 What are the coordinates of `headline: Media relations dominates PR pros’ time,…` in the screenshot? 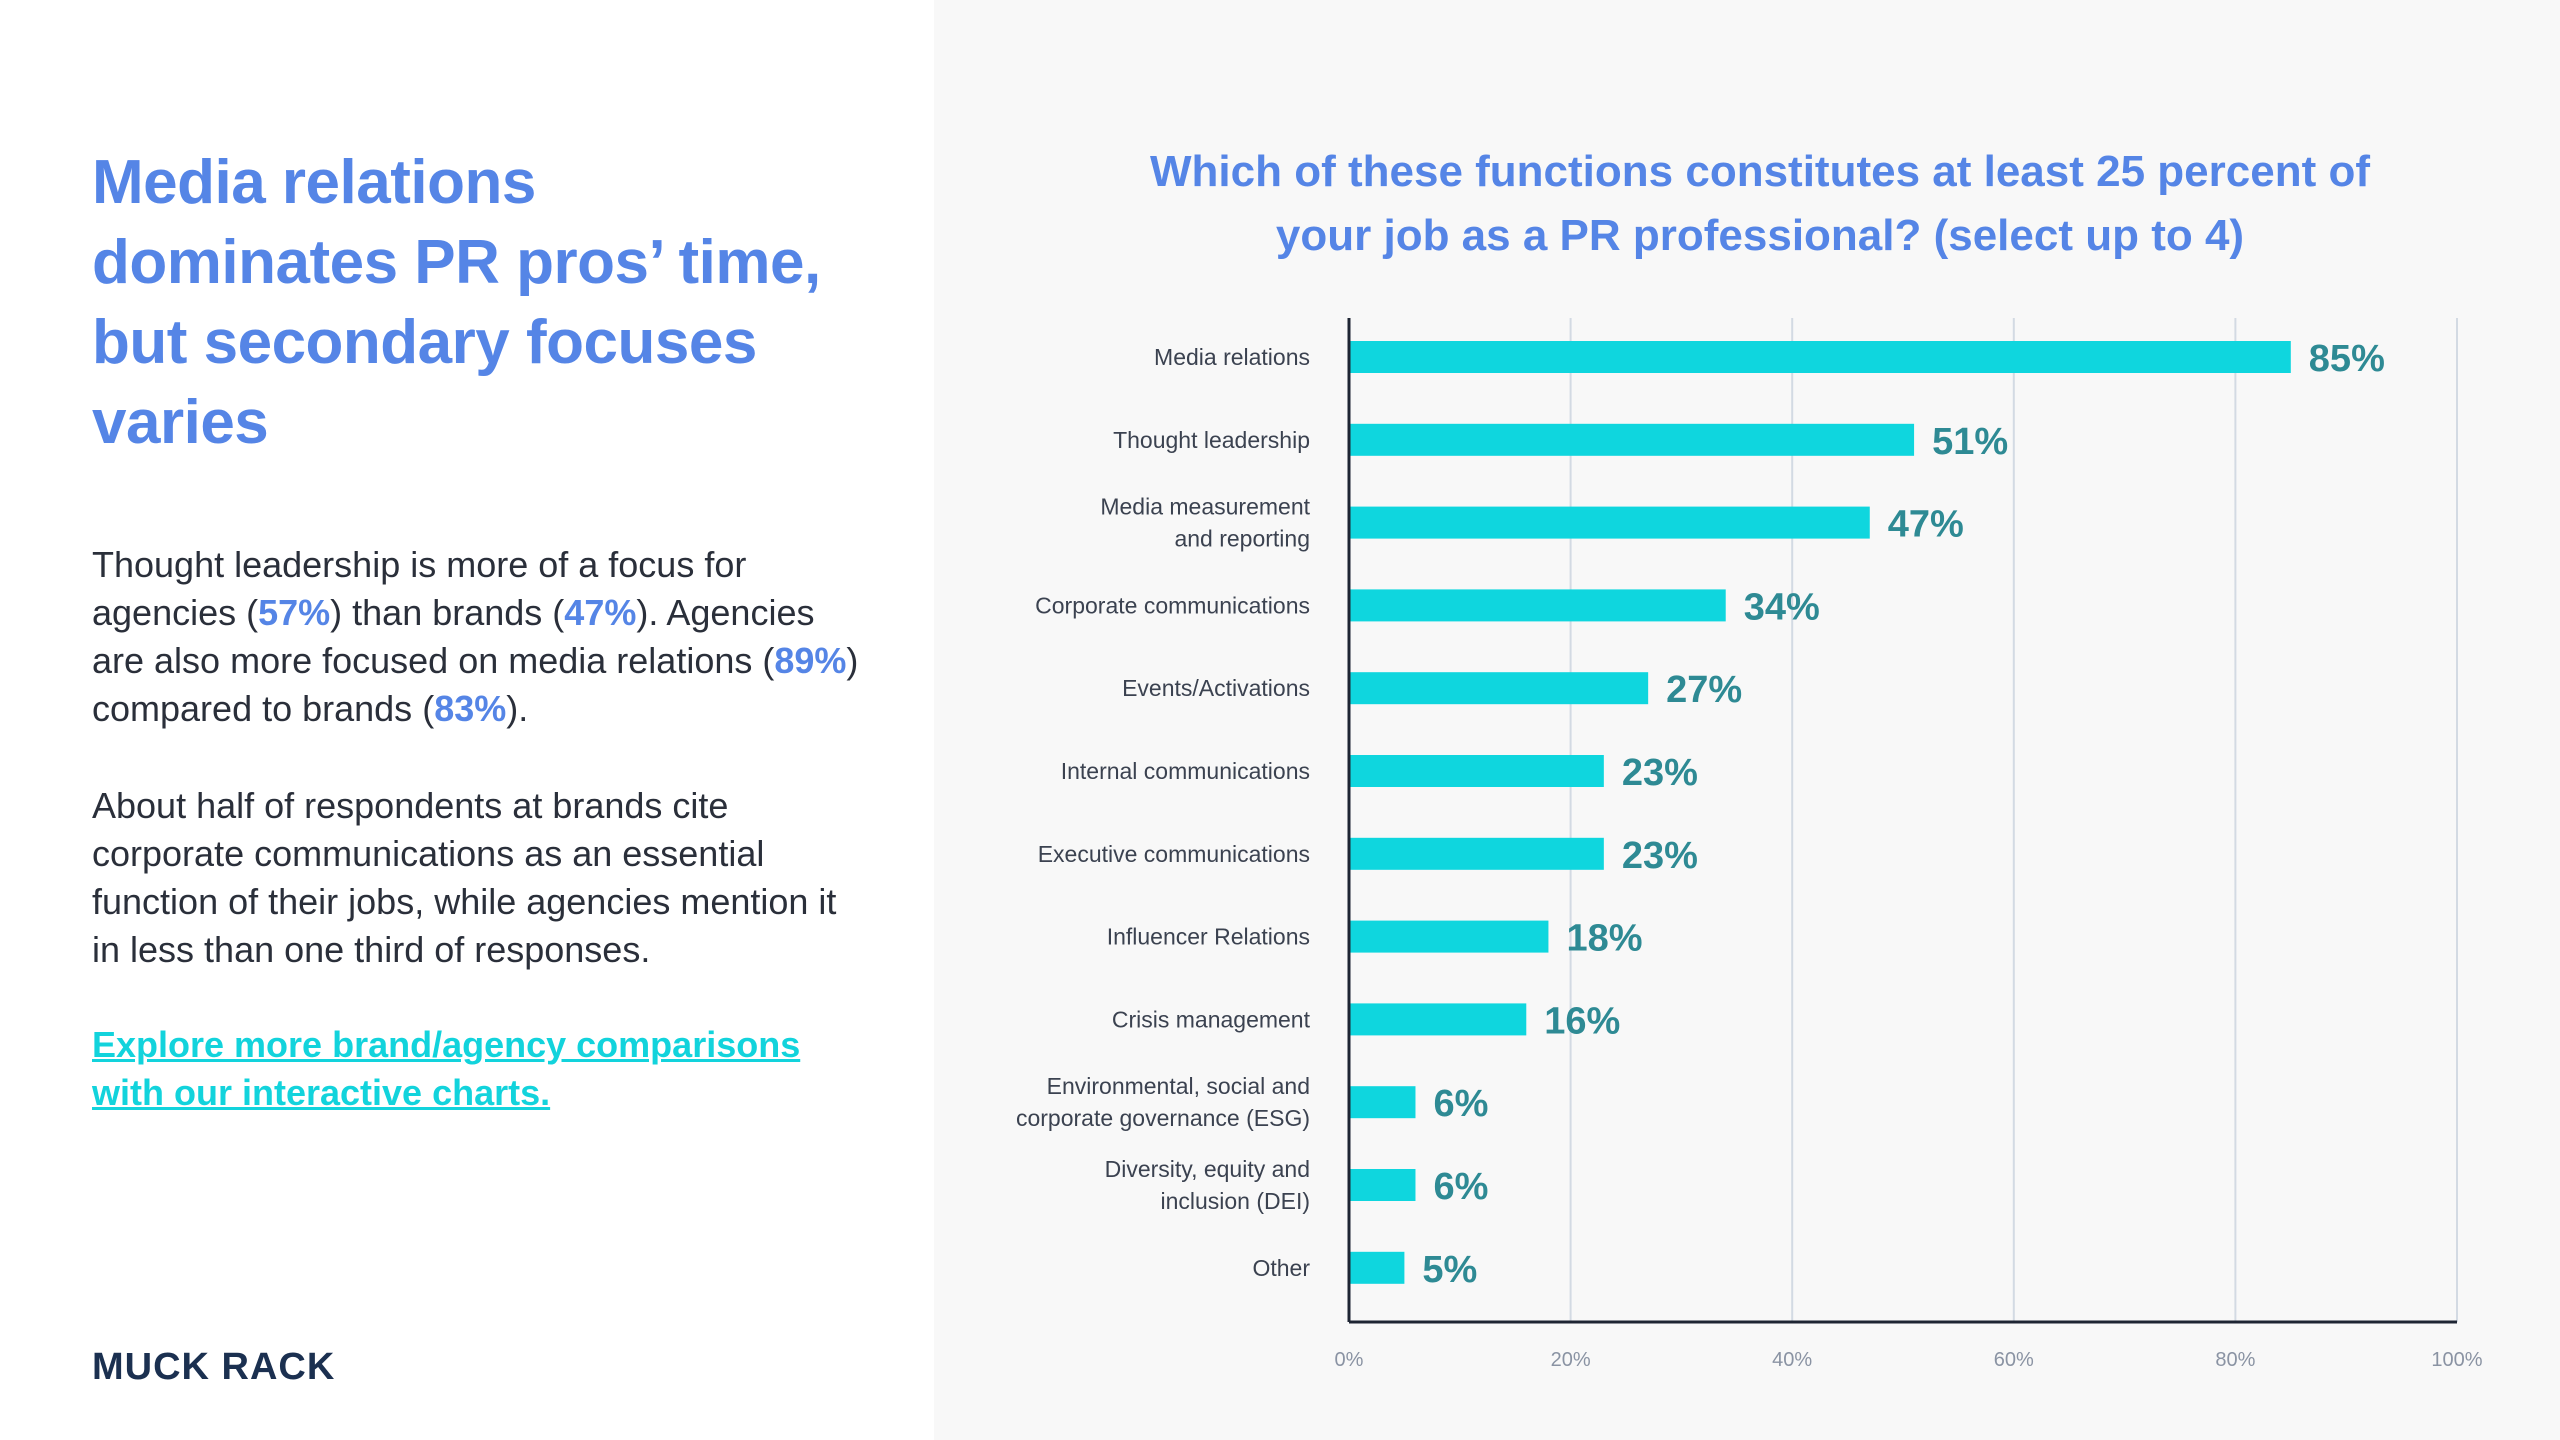 It's located at (456, 302).